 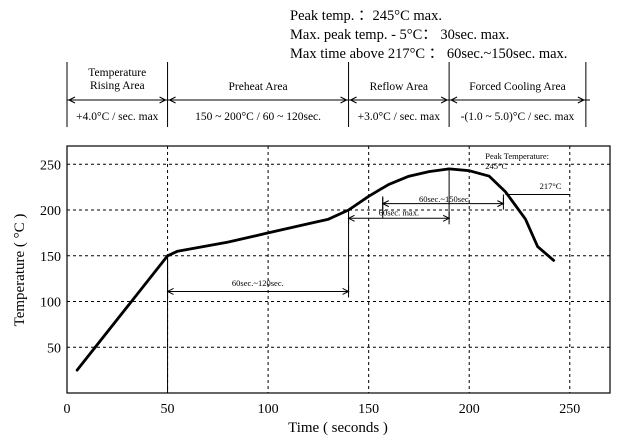 What do you see at coordinates (258, 283) in the screenshot?
I see `annotation-label: 60sec.~120sec.` at bounding box center [258, 283].